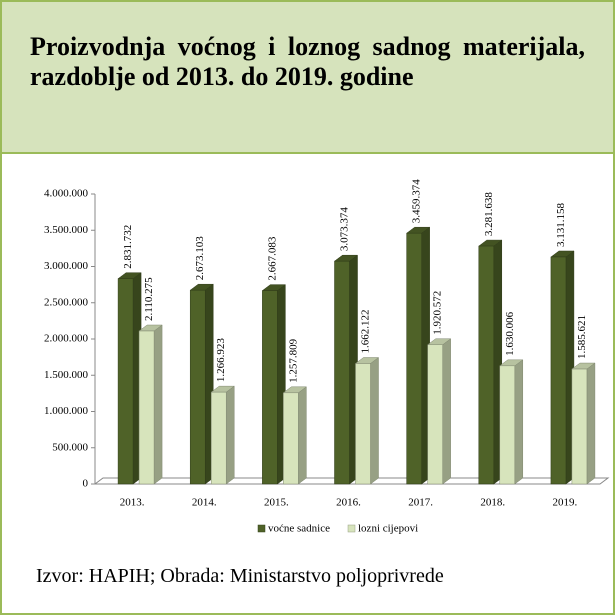 Image resolution: width=615 pixels, height=615 pixels. Describe the element at coordinates (66, 230) in the screenshot. I see `y-tick-label: 3.500.000` at that location.